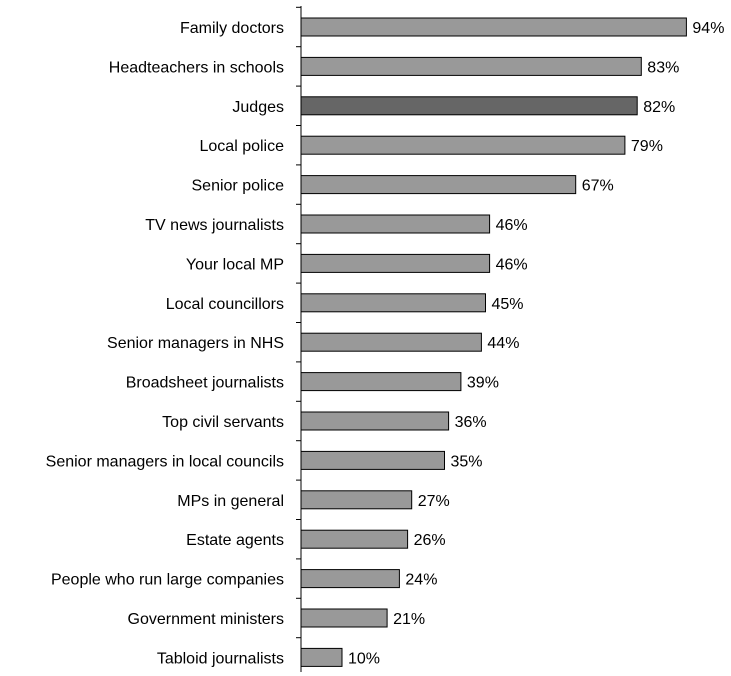  Describe the element at coordinates (230, 501) in the screenshot. I see `category-label: MPs in general` at that location.